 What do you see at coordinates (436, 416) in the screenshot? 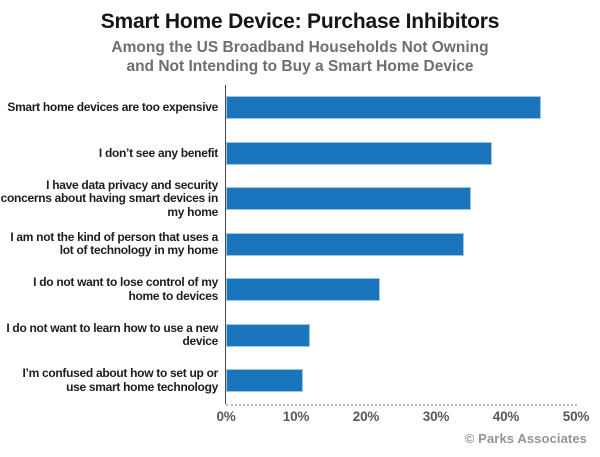
I see `x-tick-label: 30%` at bounding box center [436, 416].